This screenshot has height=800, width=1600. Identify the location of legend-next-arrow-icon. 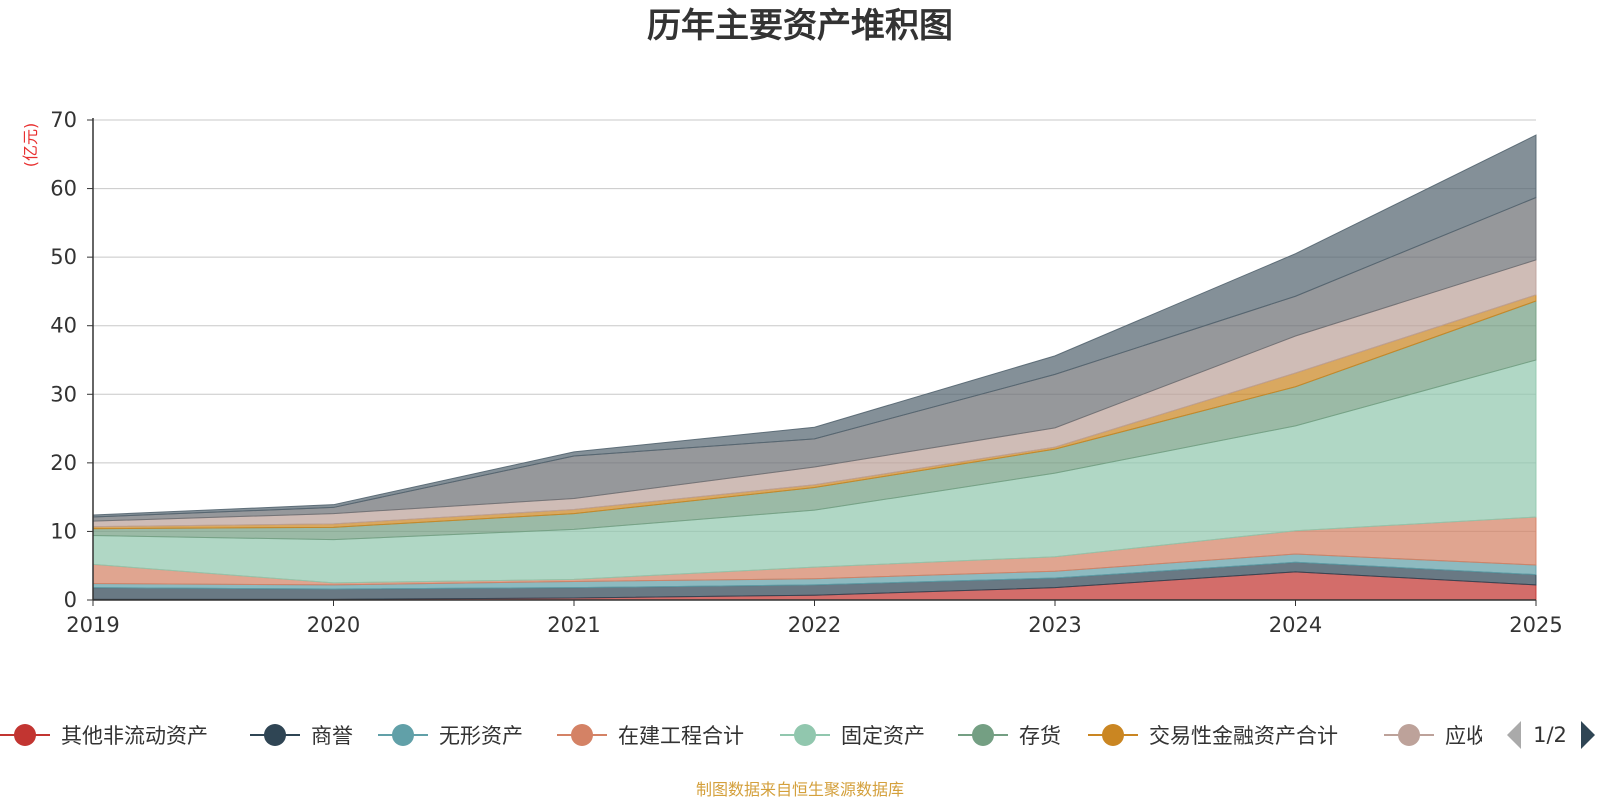
(1588, 735).